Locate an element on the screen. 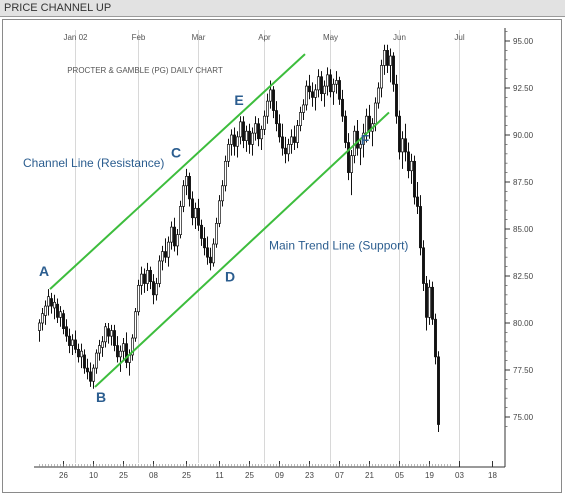 The height and width of the screenshot is (500, 565). x-tick-label: 25 is located at coordinates (186, 475).